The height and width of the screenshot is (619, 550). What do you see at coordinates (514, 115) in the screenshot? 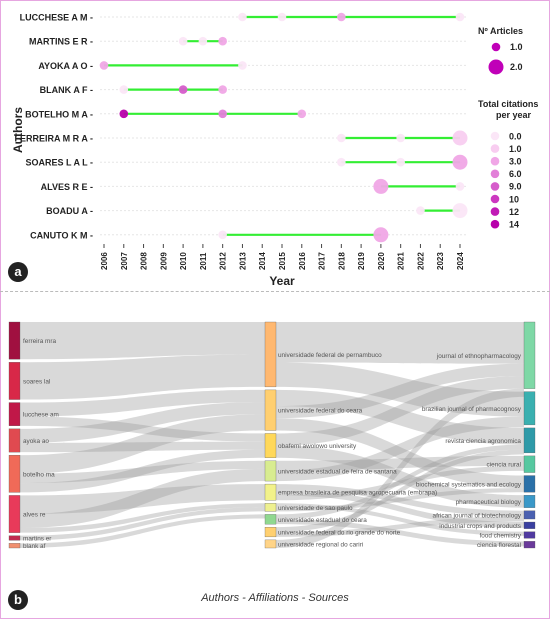
I see `legend-citations-title: per year` at bounding box center [514, 115].